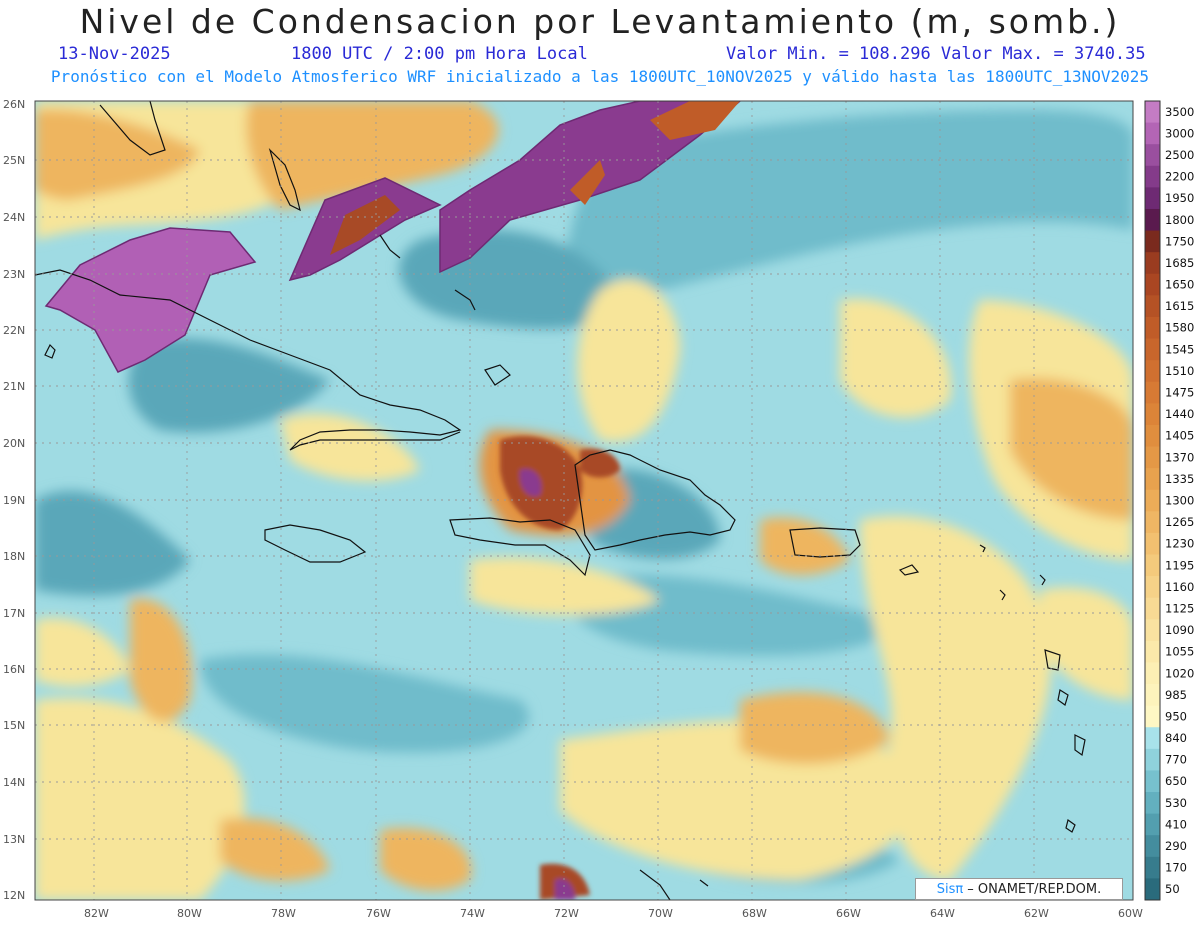 This screenshot has width=1200, height=927. Describe the element at coordinates (1019, 889) in the screenshot. I see `credit-box: Sisπ – ONAMET/REP.DOM.` at that location.